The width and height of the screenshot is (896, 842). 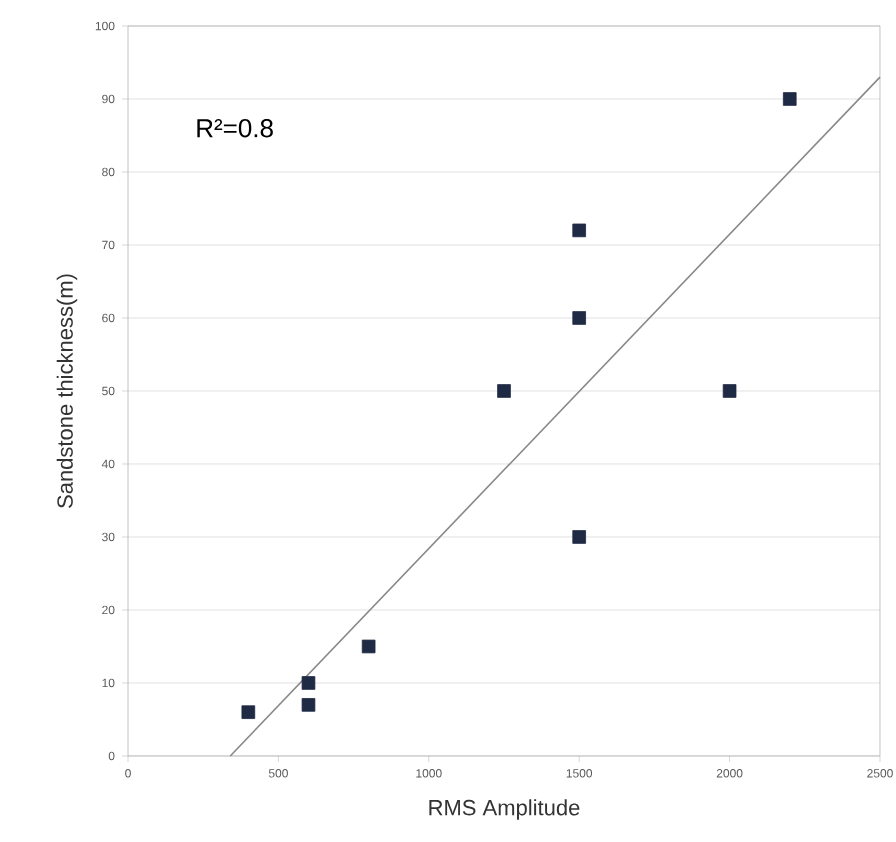 What do you see at coordinates (235, 128) in the screenshot?
I see `annotation: R²=0.8` at bounding box center [235, 128].